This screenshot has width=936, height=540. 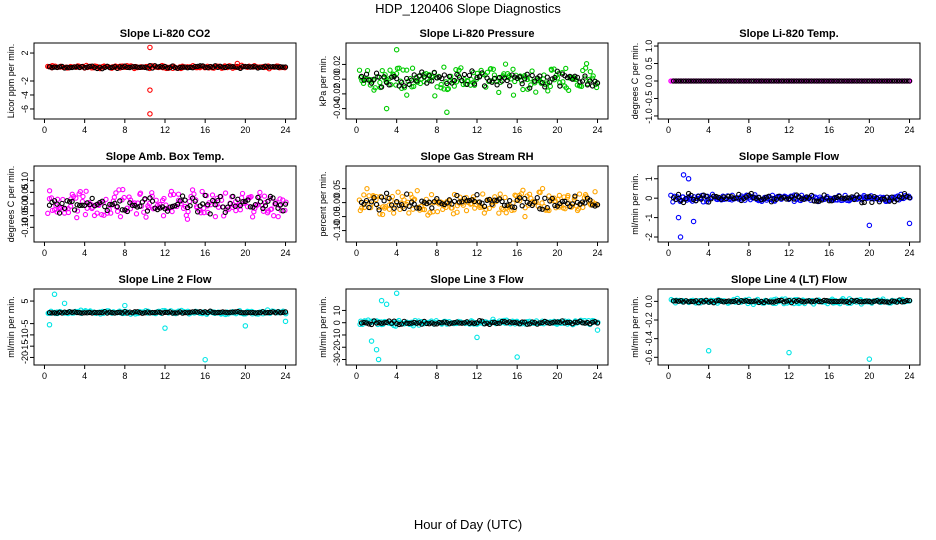 I want to click on y-tick-label: -0.4, so click(x=649, y=339).